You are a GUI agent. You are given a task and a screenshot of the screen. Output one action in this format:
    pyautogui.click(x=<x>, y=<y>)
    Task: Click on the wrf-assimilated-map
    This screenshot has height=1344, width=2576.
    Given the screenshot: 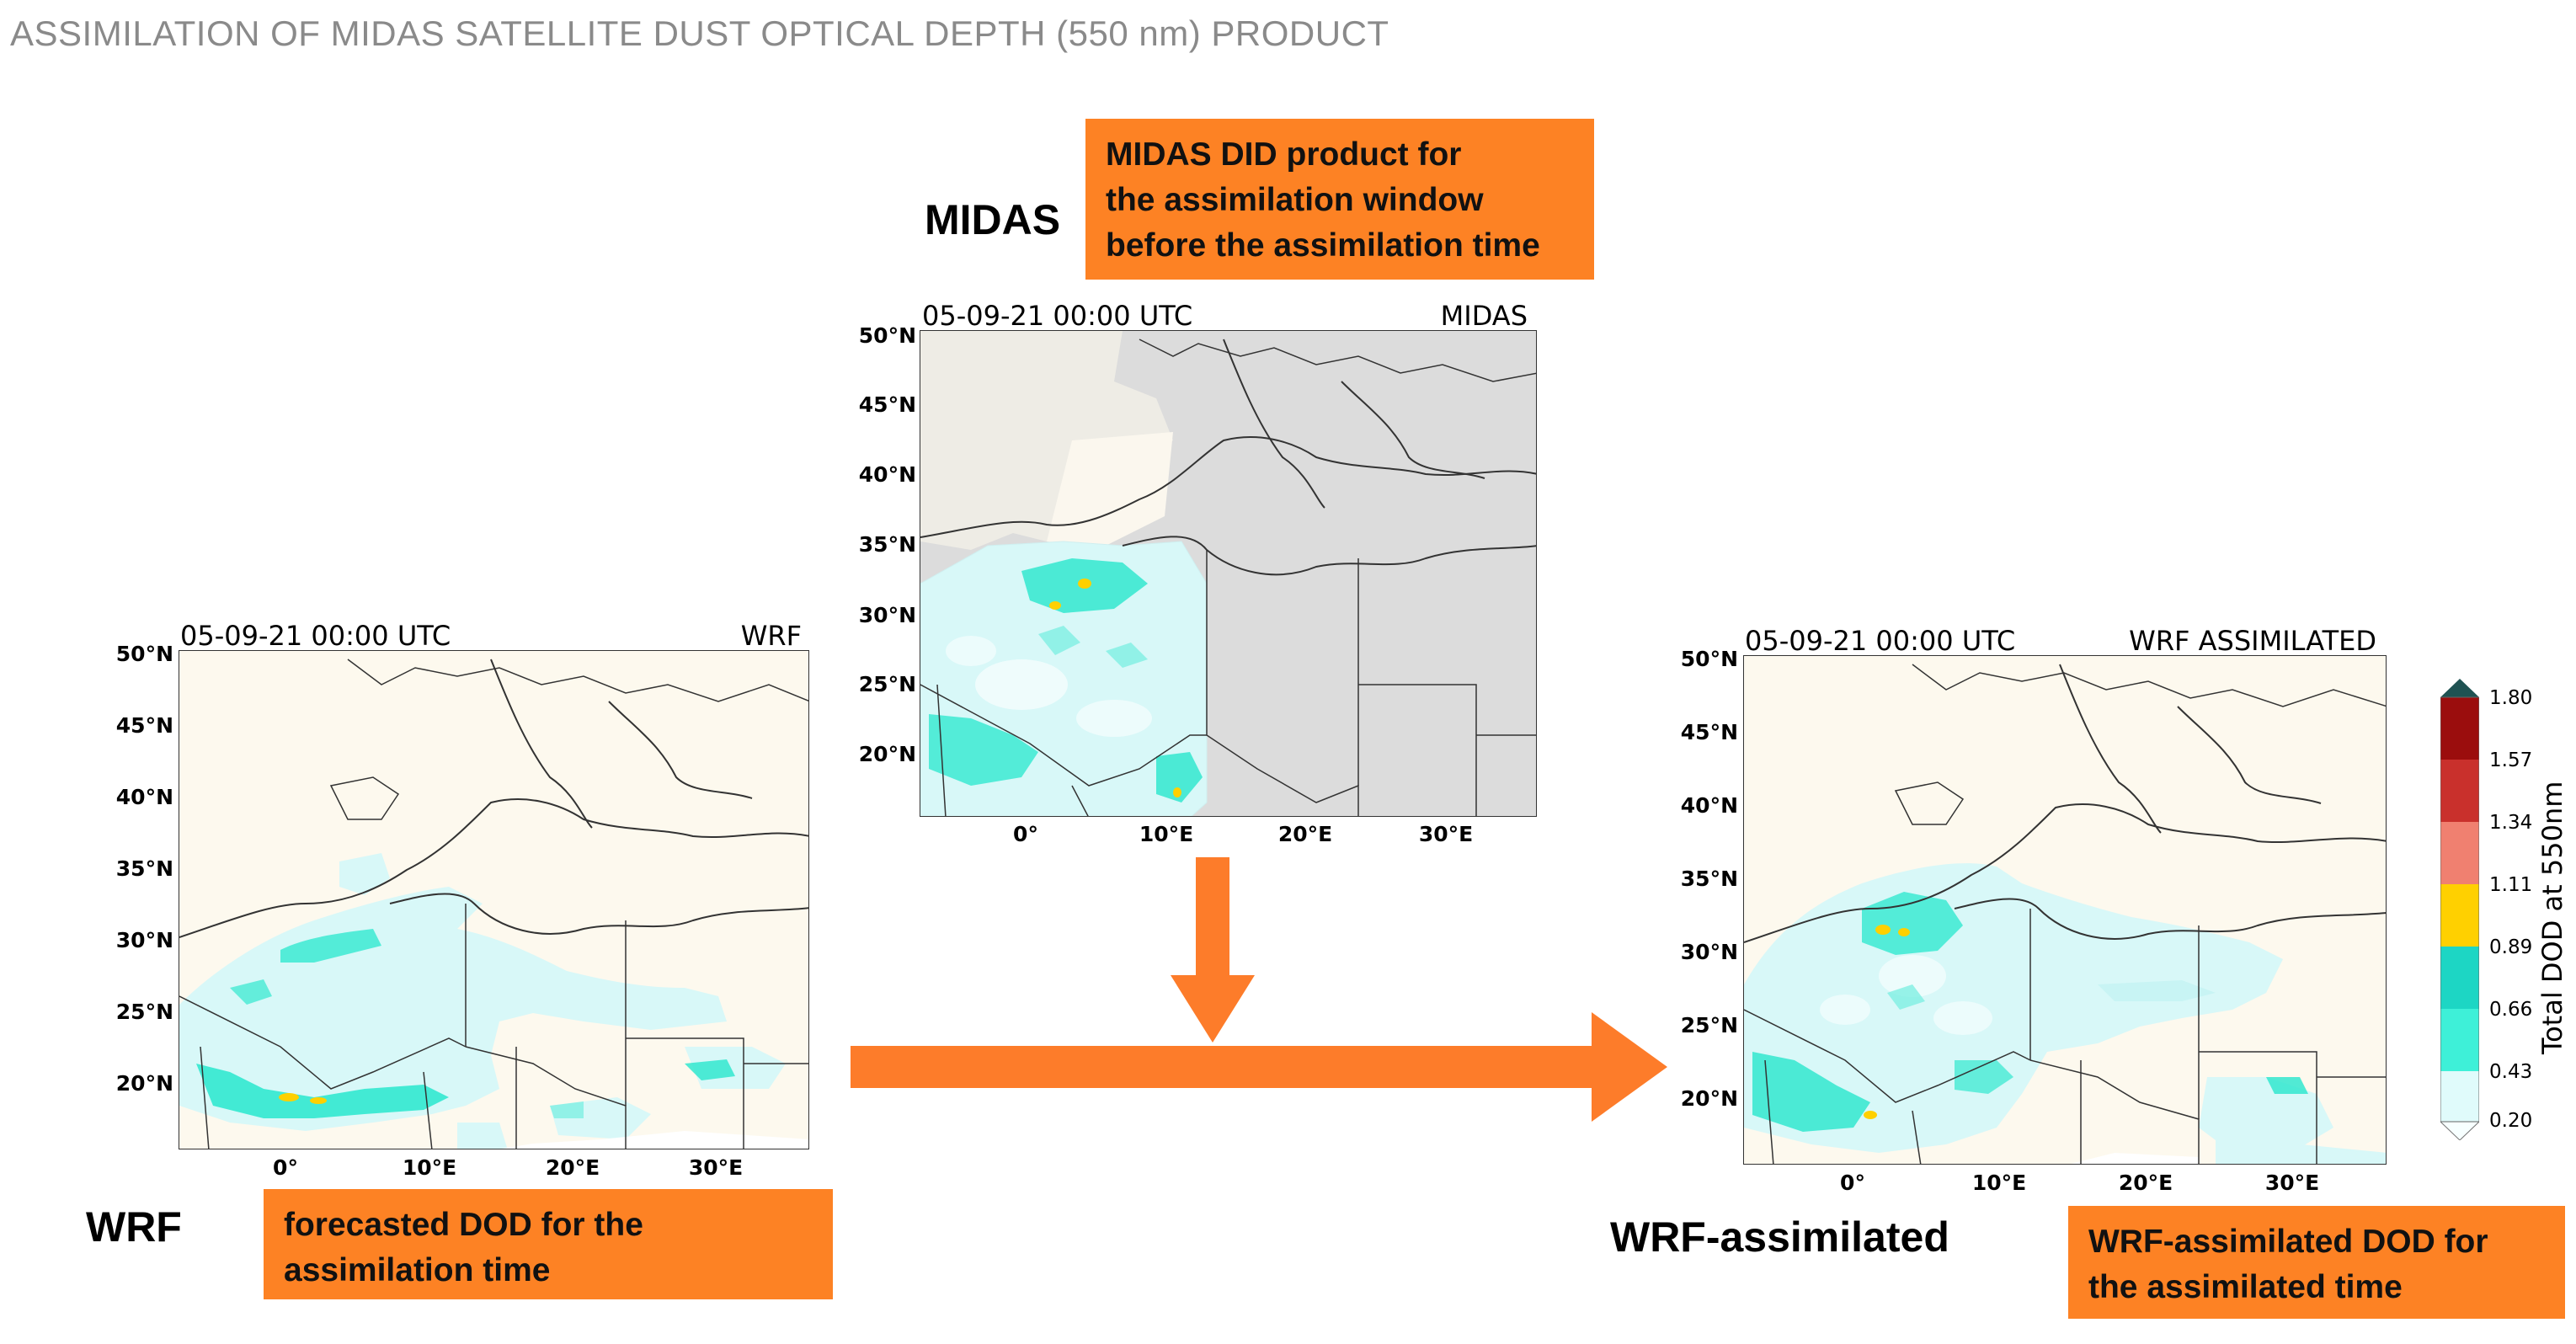 What is the action you would take?
    pyautogui.click(x=2065, y=910)
    